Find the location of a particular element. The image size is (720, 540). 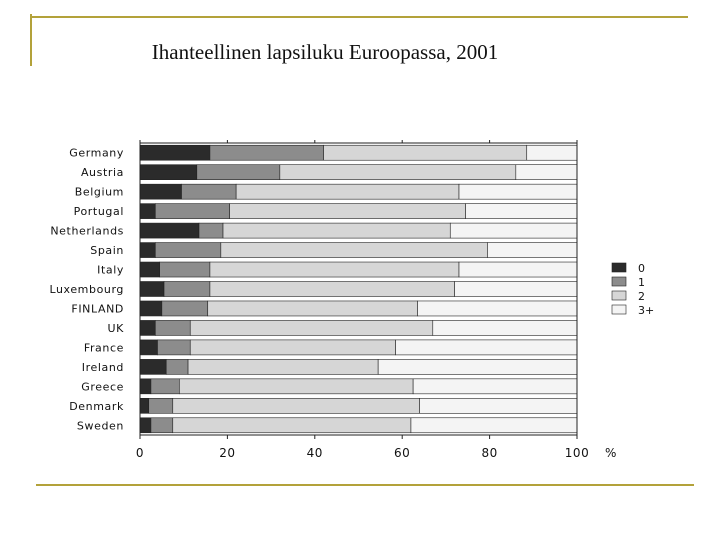

x-tick-label: 60 is located at coordinates (402, 453).